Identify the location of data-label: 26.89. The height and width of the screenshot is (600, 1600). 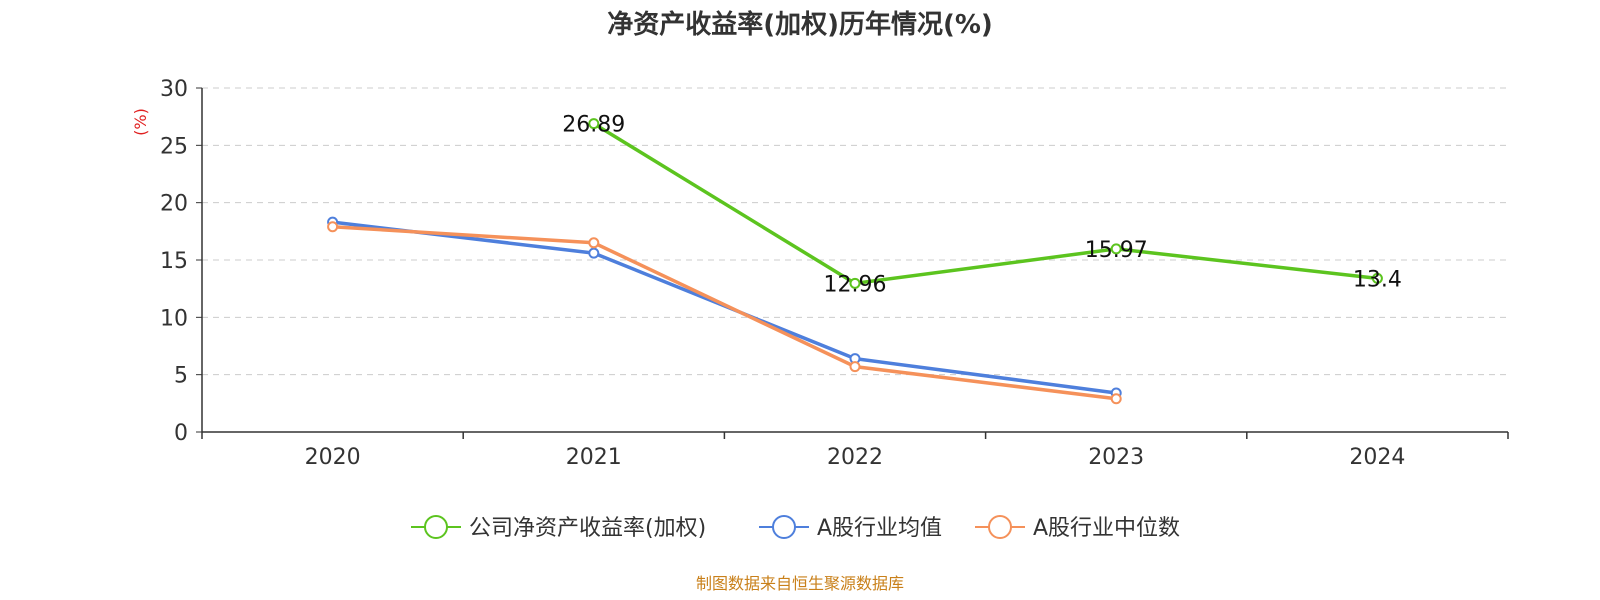
(593, 125).